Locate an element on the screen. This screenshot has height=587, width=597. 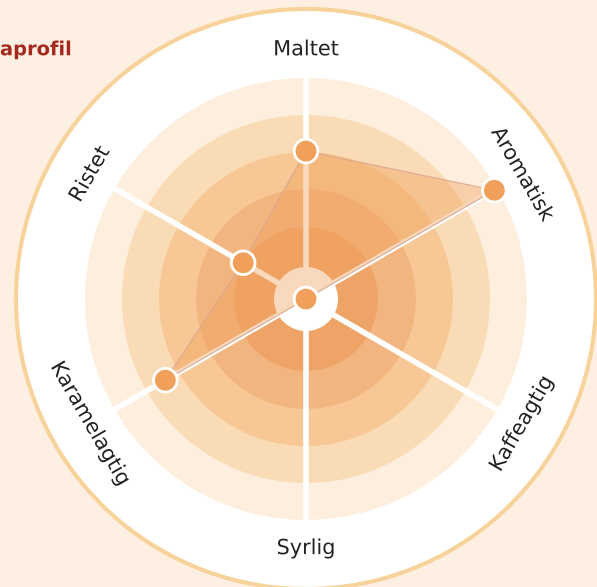
spoke-label: Maltet is located at coordinates (306, 48).